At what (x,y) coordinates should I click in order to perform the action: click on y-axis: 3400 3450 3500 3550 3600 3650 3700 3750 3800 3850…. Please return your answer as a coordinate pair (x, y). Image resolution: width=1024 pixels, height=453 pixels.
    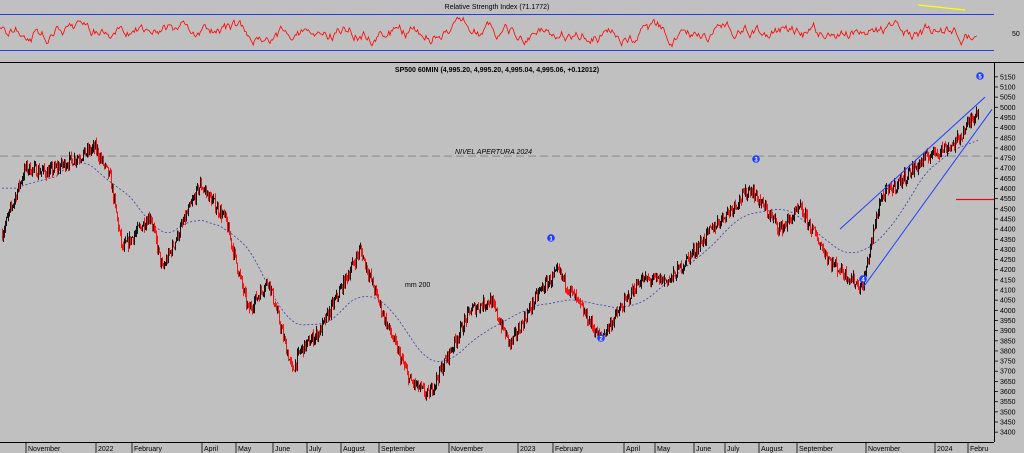
    Looking at the image, I should click on (1005, 255).